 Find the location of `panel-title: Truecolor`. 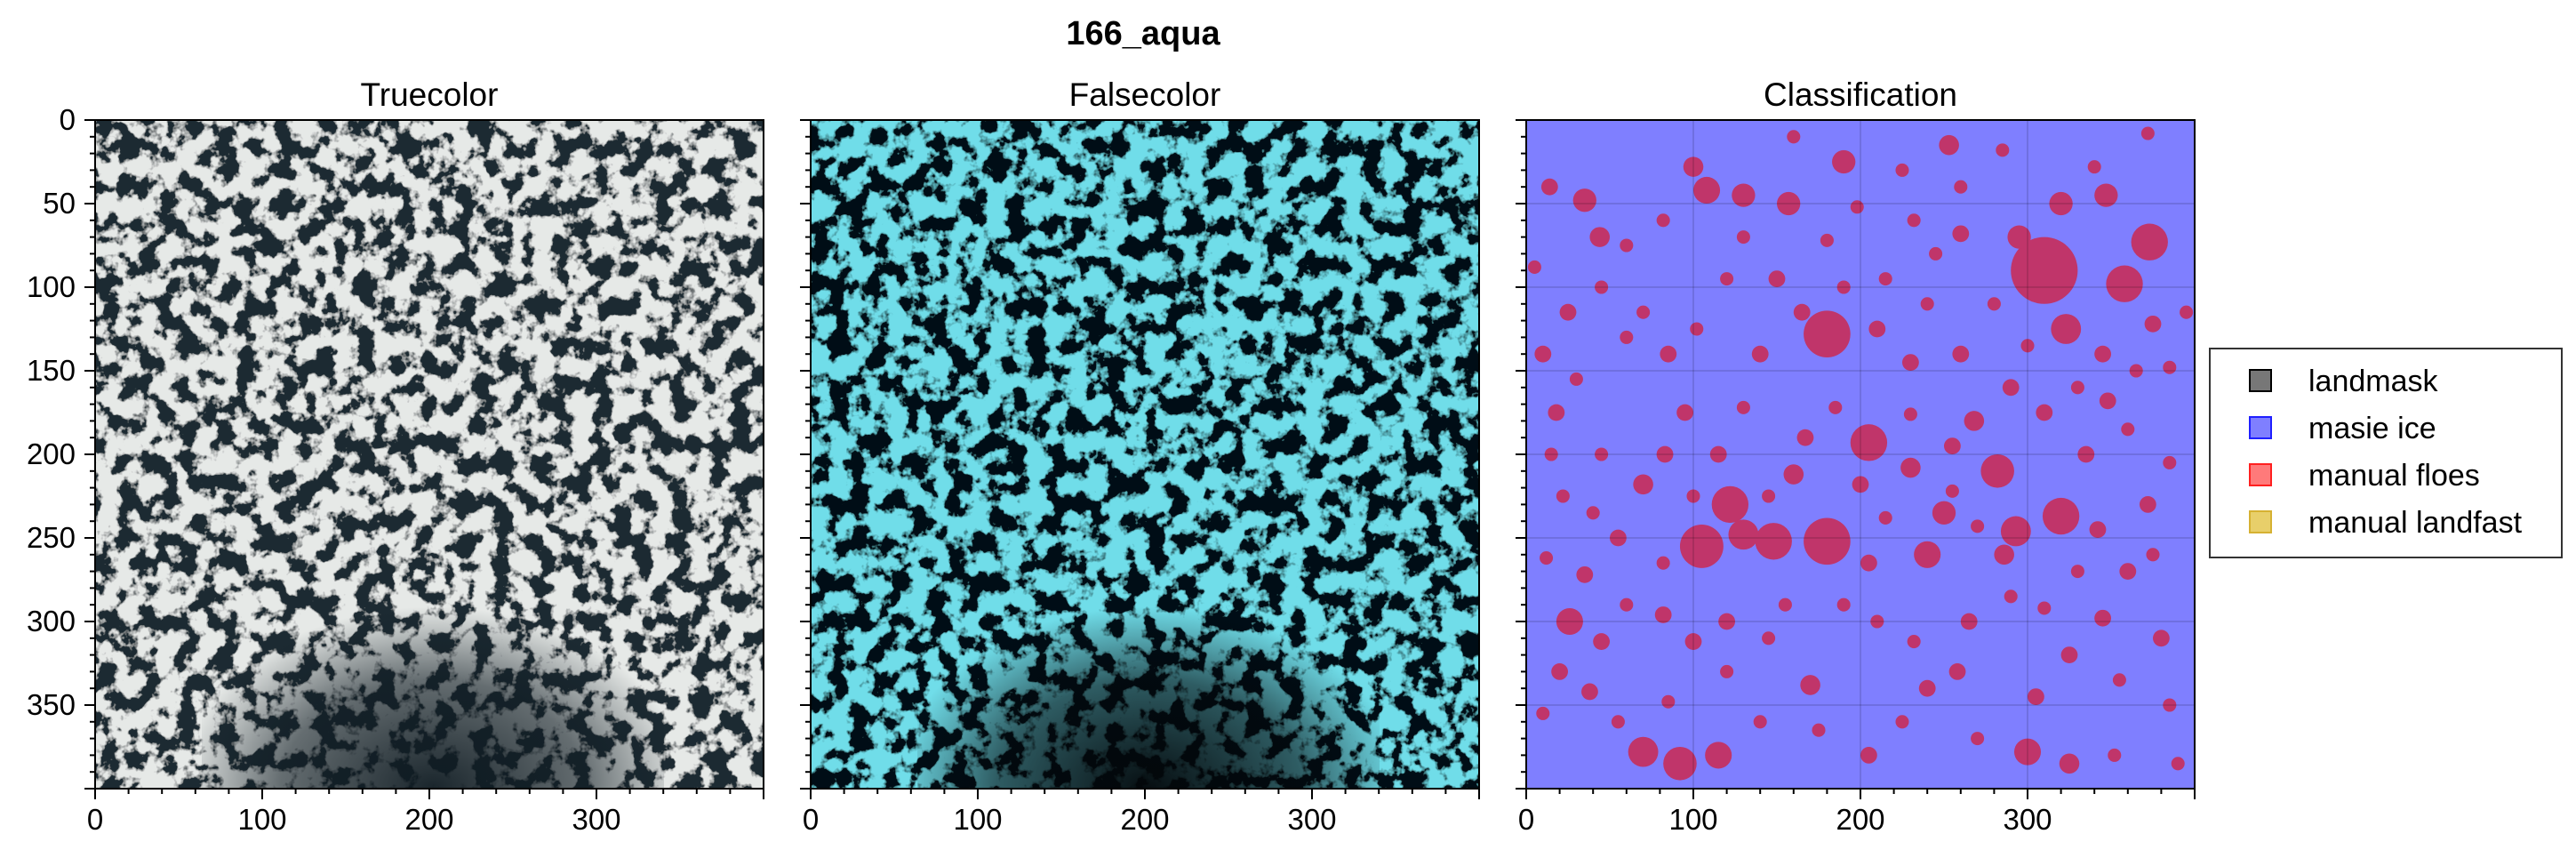

panel-title: Truecolor is located at coordinates (430, 94).